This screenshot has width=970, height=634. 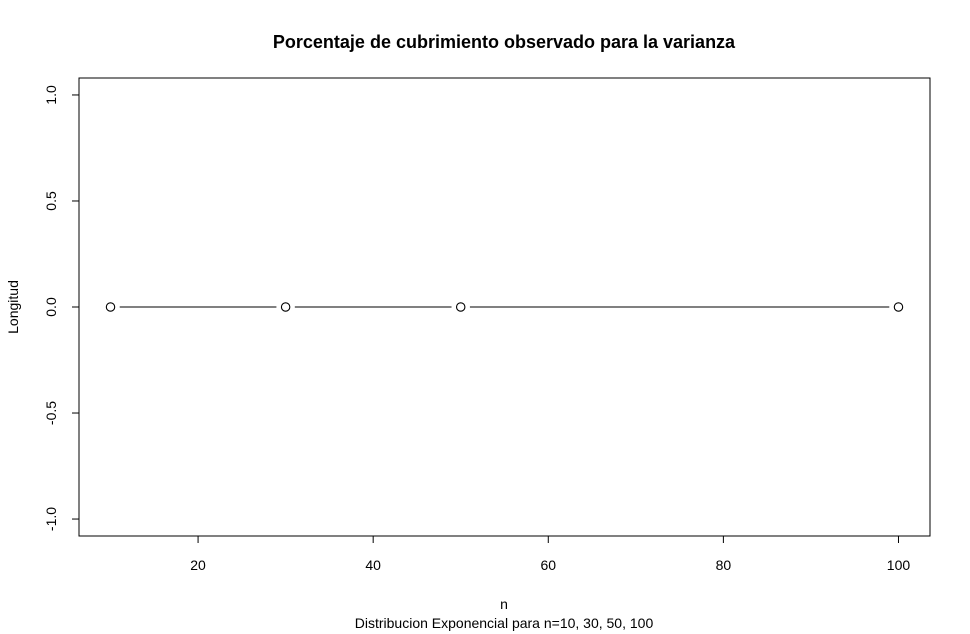 I want to click on x-tick-label: 40, so click(x=373, y=565).